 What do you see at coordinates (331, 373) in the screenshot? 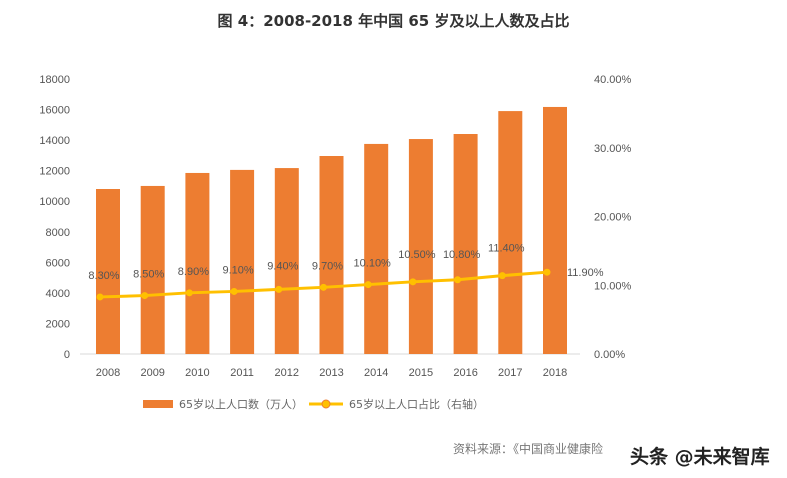
I see `x-tick-label: 2013` at bounding box center [331, 373].